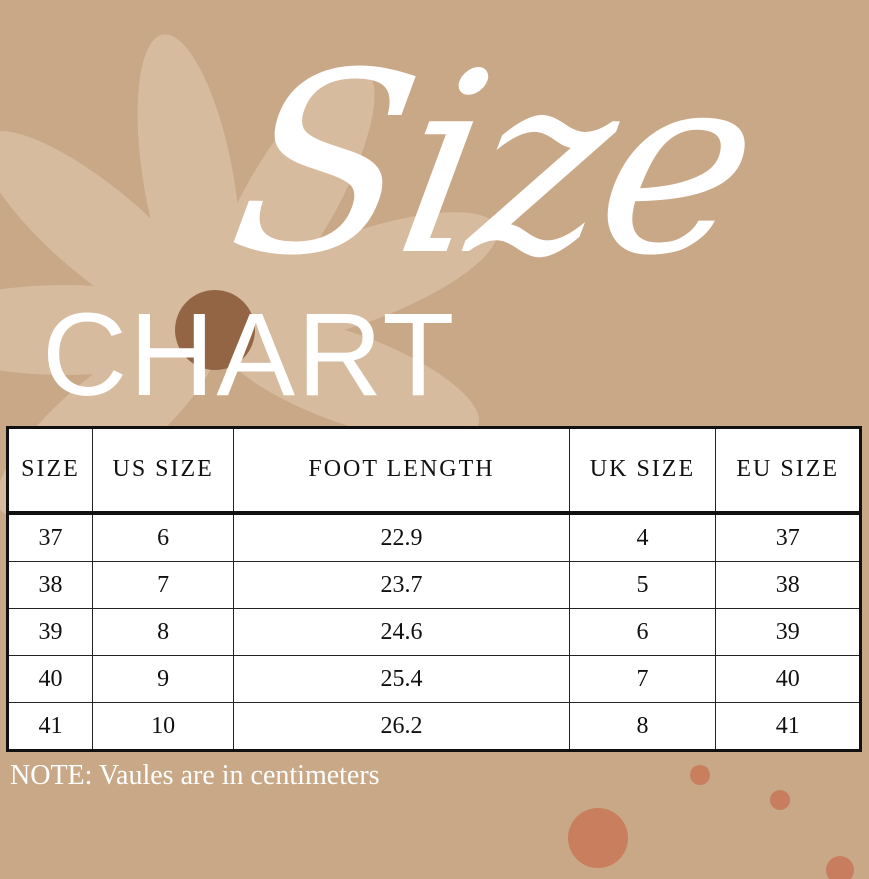 Image resolution: width=869 pixels, height=879 pixels. I want to click on table-row: 39 8 24.6 6 39, so click(434, 632).